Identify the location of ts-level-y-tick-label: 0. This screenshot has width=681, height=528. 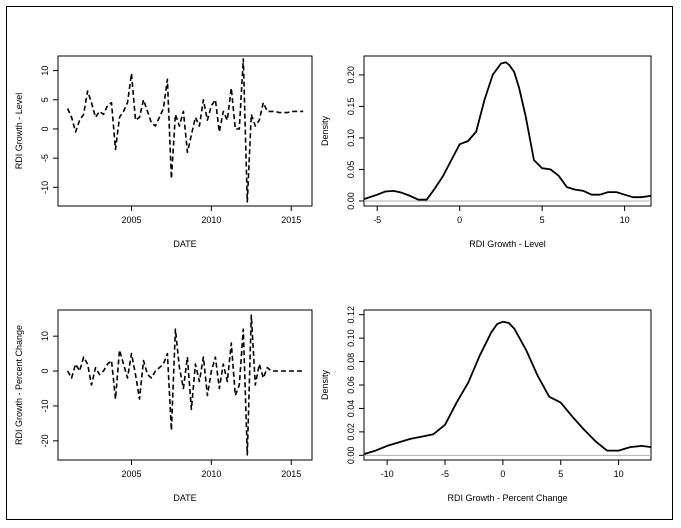
(45, 128).